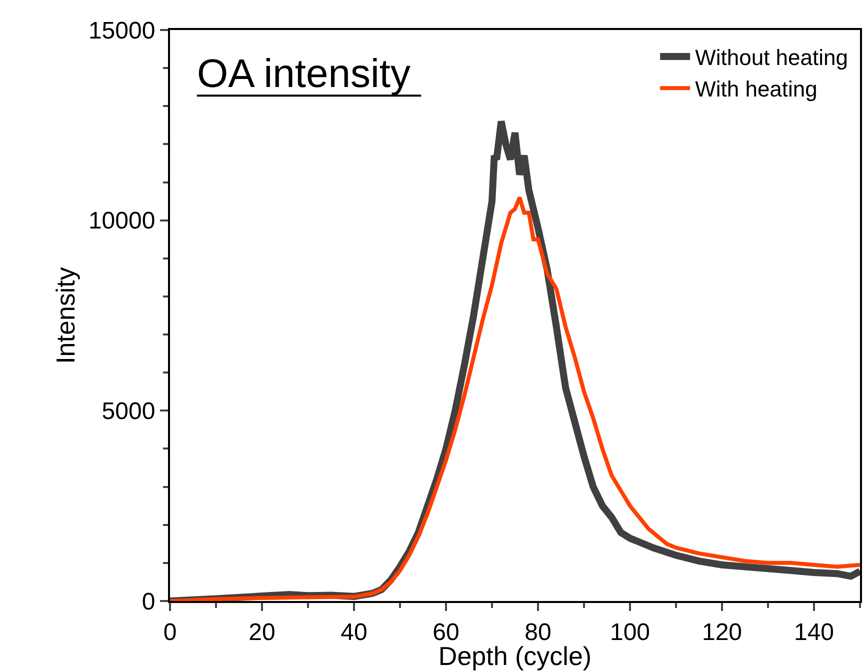 This screenshot has width=864, height=671. I want to click on y-tick-label: 0, so click(149, 602).